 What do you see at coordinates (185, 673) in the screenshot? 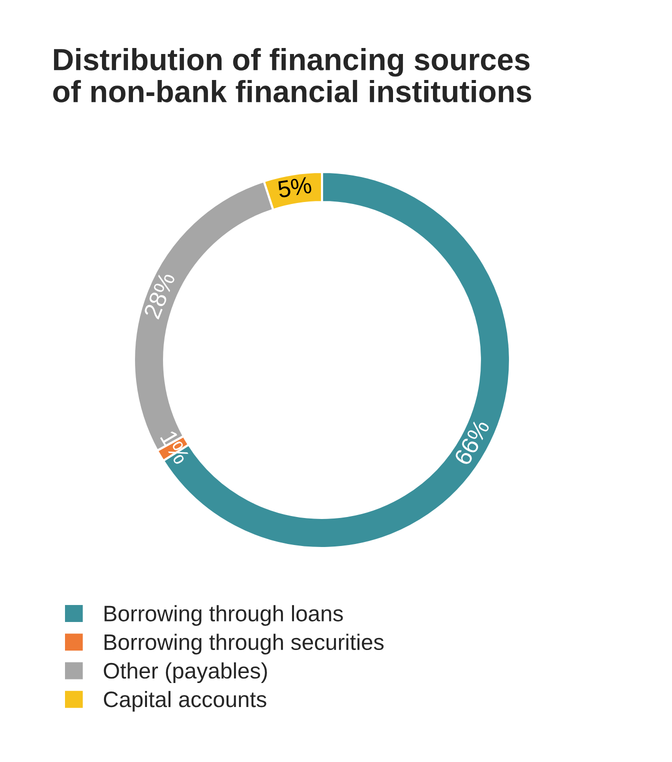
I see `legend-label: Other (payables)` at bounding box center [185, 673].